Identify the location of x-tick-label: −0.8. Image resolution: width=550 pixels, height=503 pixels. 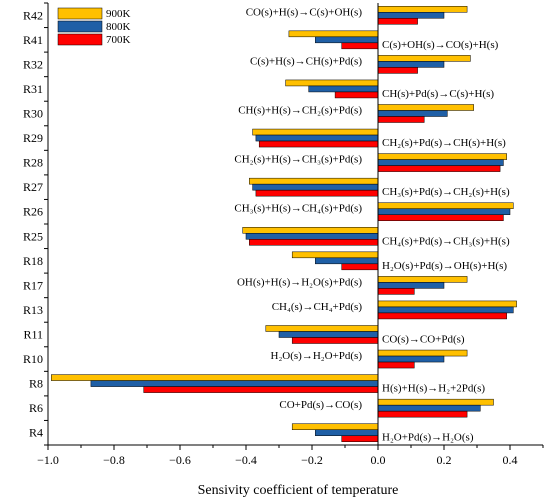
(114, 460).